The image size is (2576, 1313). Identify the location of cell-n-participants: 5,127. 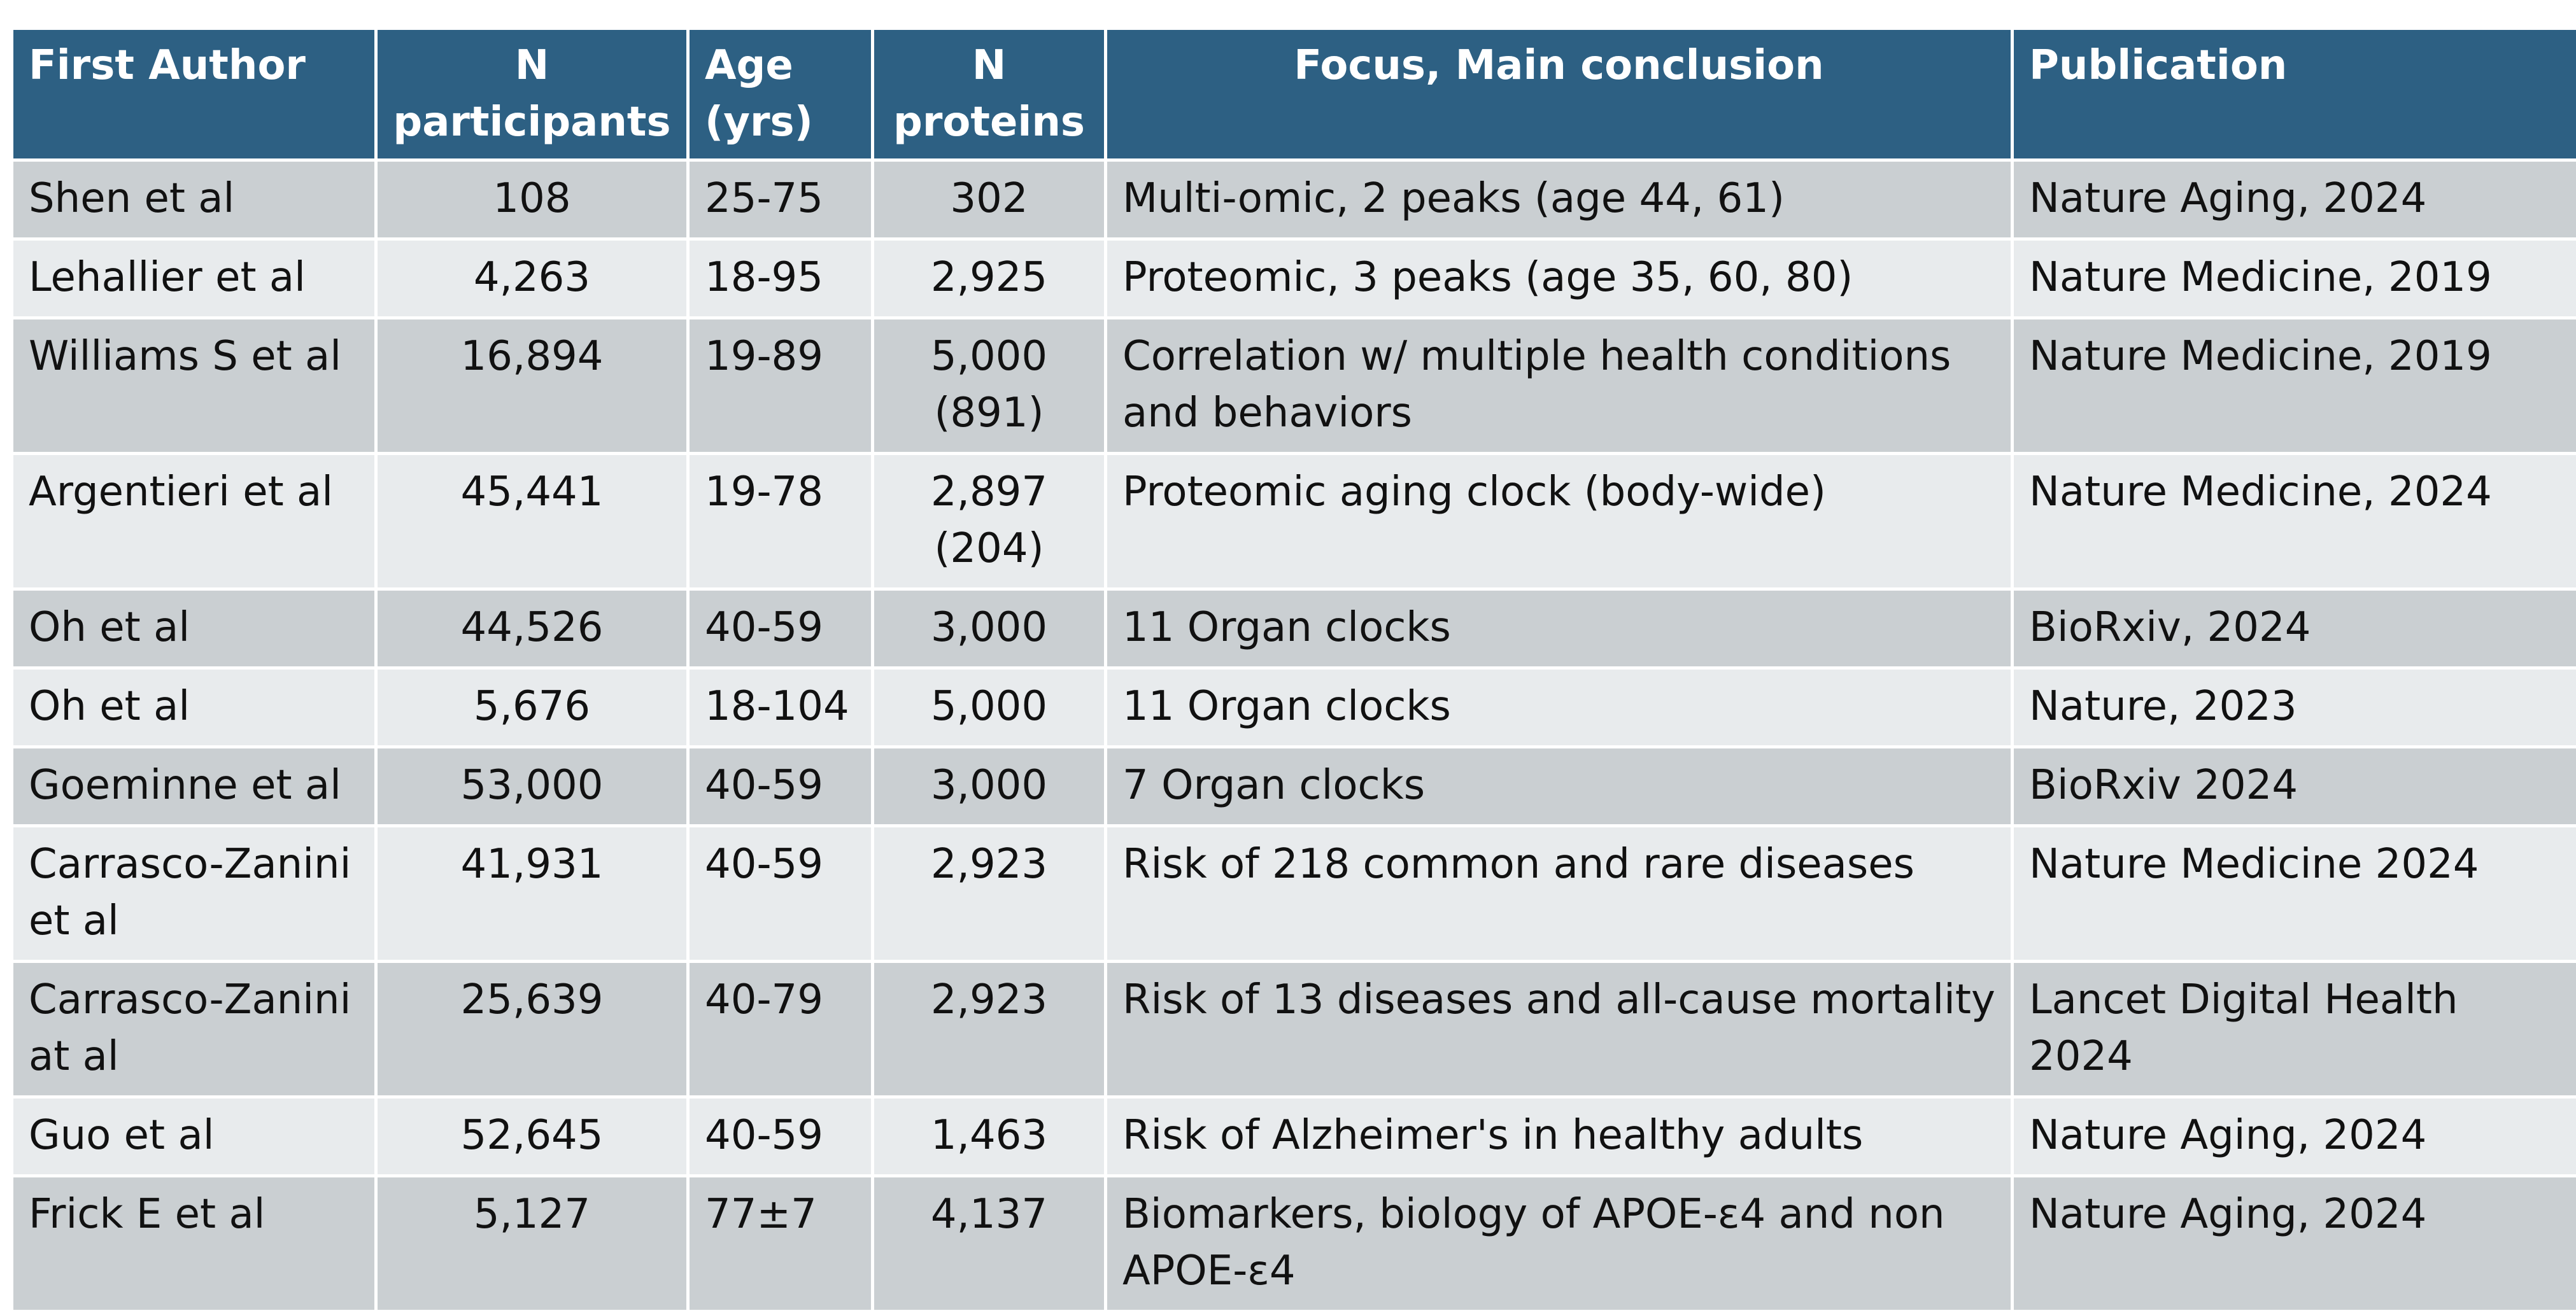
(532, 1244).